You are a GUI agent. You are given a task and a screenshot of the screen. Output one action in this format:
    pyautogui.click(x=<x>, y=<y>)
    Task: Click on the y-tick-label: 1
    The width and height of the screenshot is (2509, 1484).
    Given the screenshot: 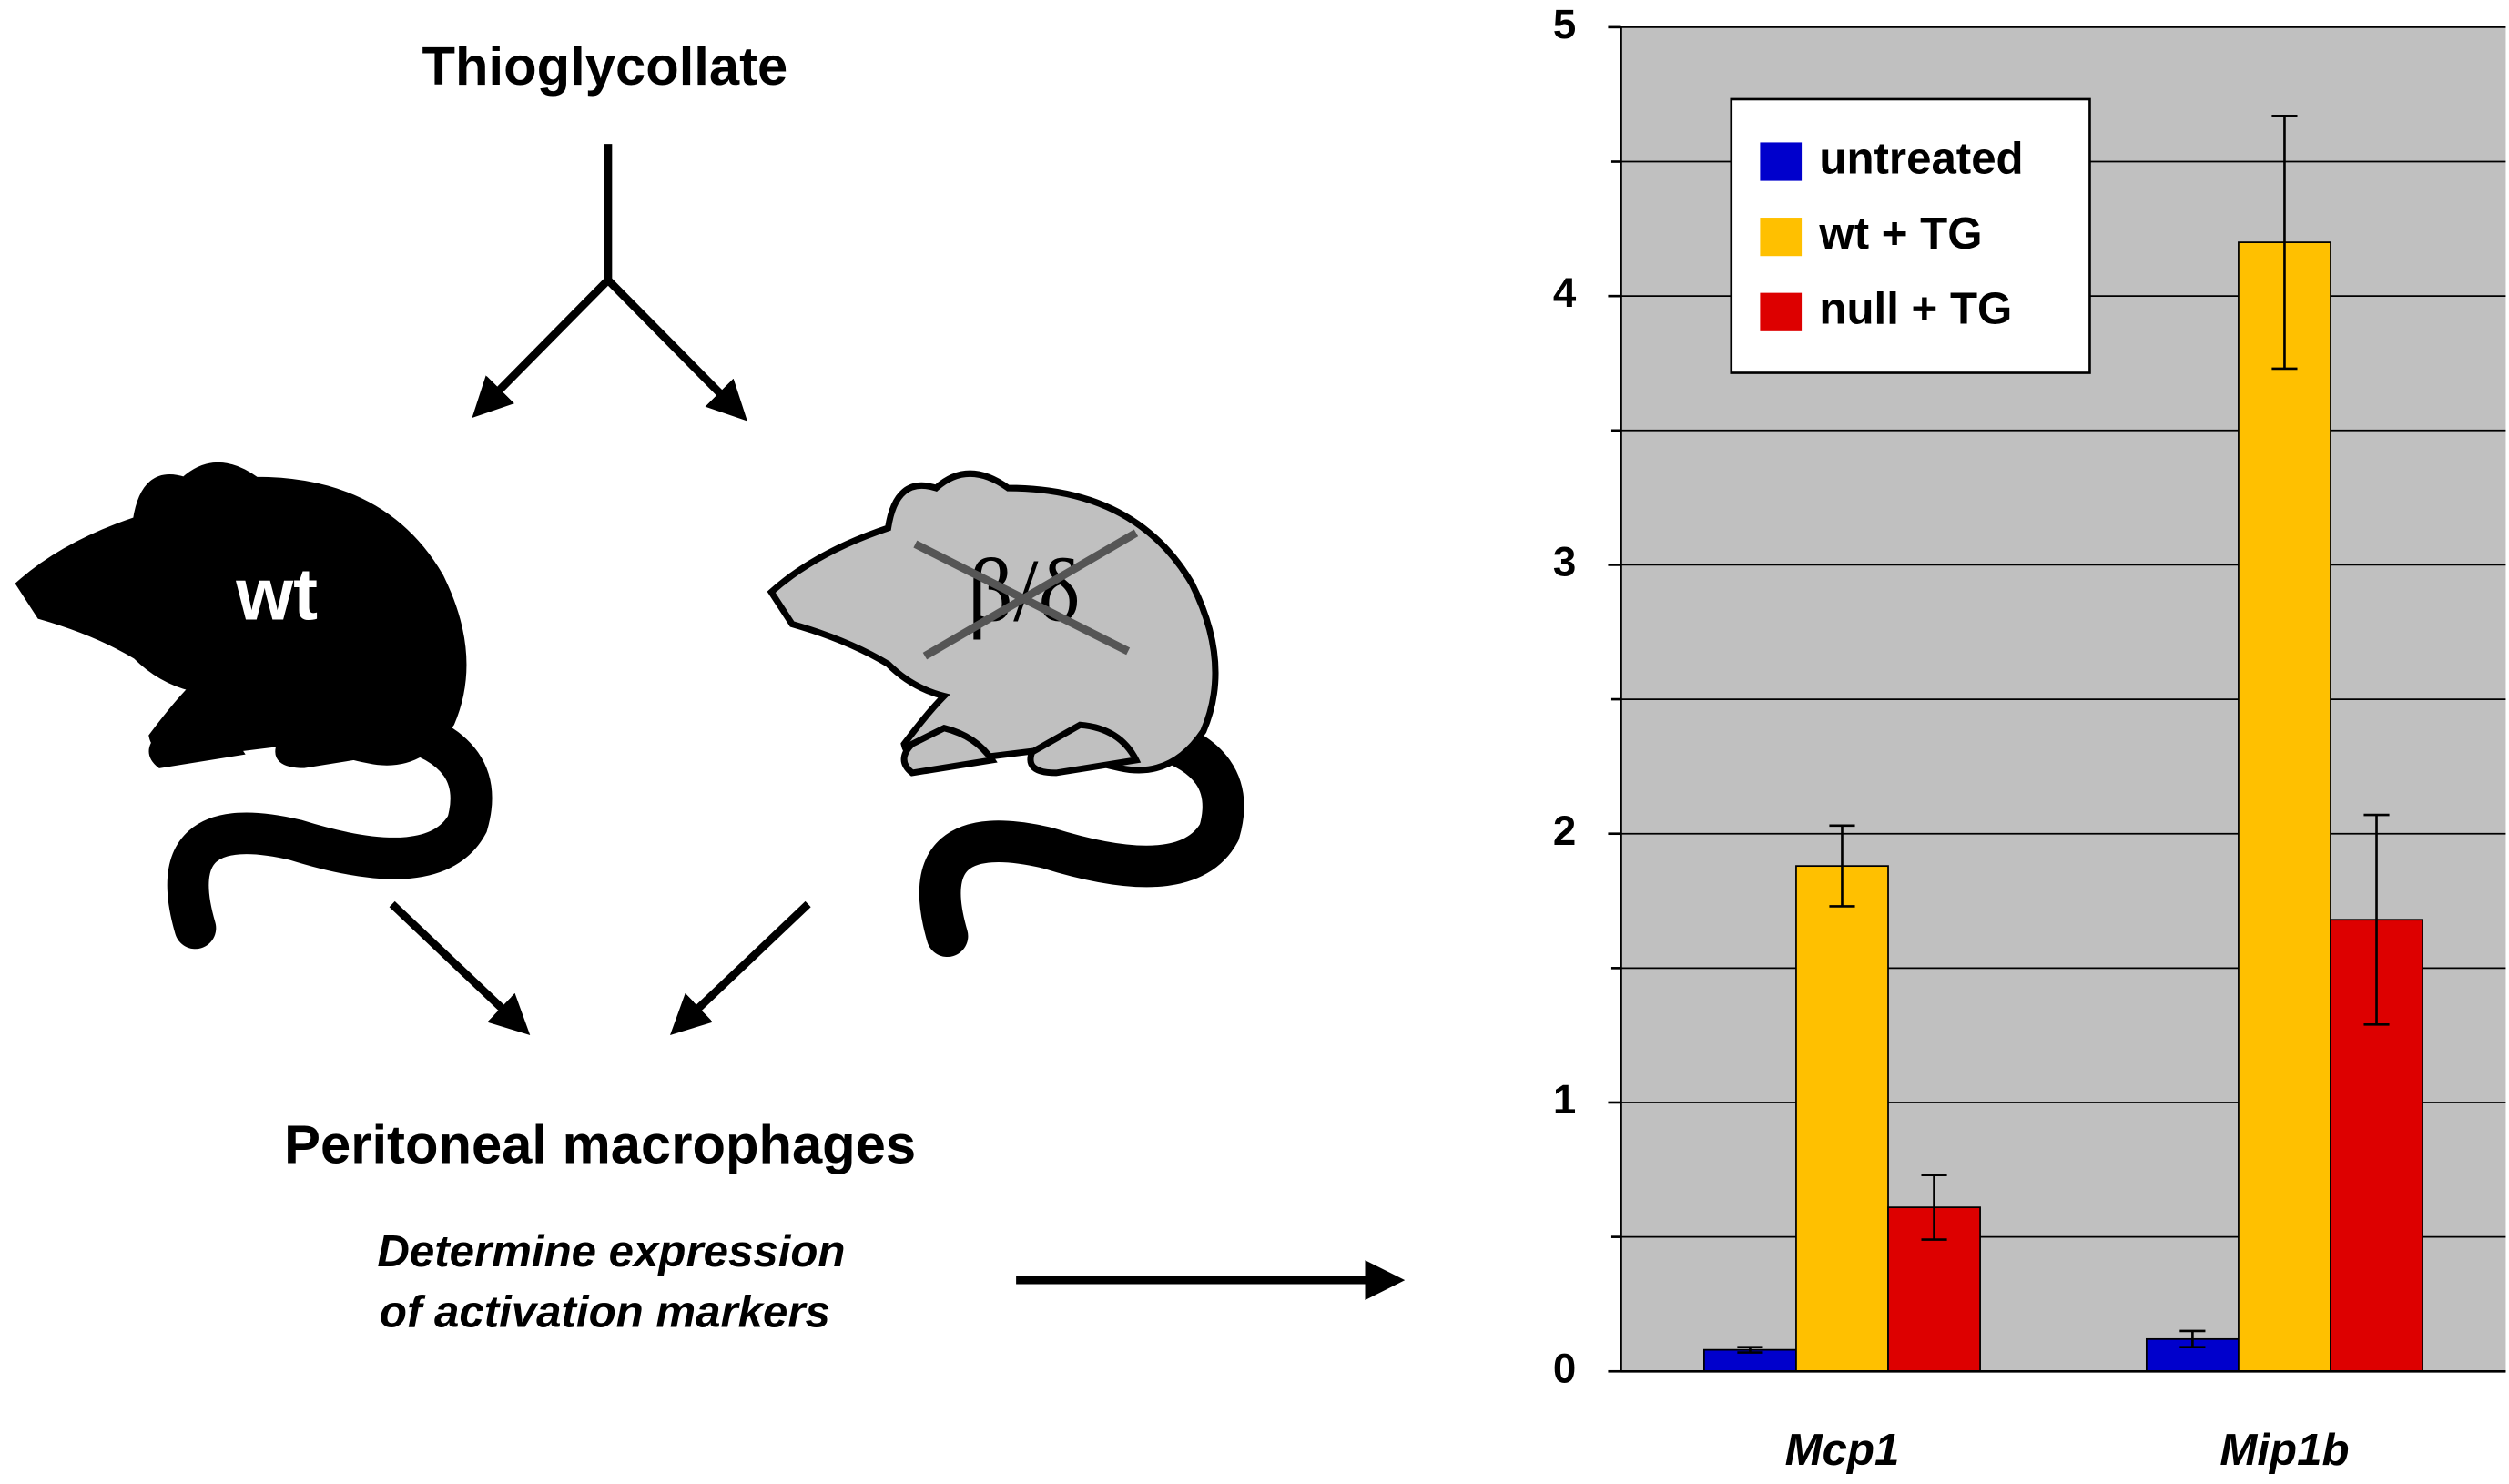 What is the action you would take?
    pyautogui.click(x=1564, y=1099)
    